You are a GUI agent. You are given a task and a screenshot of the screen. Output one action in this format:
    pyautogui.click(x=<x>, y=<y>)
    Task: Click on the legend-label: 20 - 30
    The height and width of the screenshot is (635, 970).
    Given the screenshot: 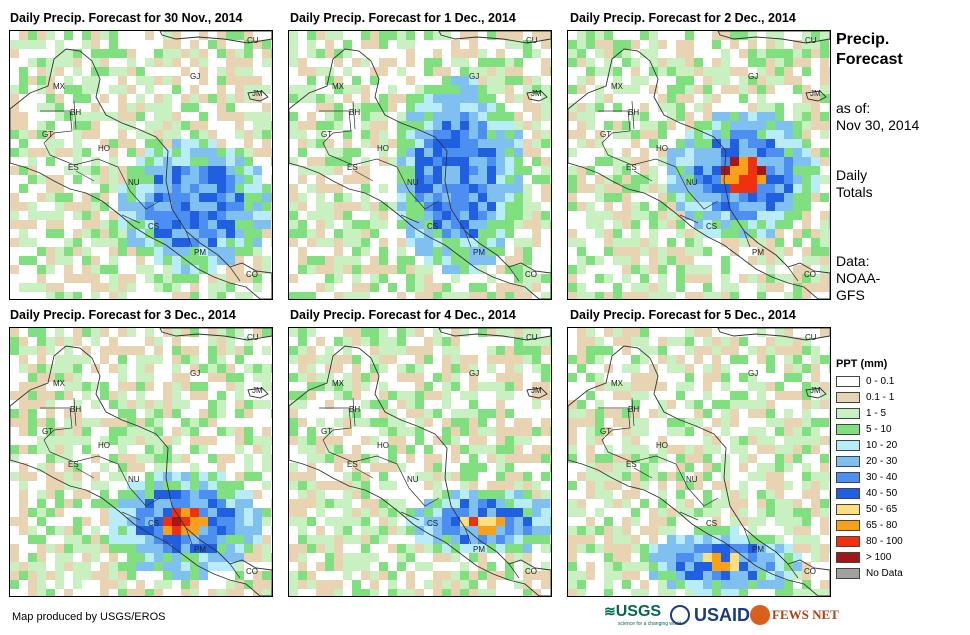 What is the action you would take?
    pyautogui.click(x=882, y=461)
    